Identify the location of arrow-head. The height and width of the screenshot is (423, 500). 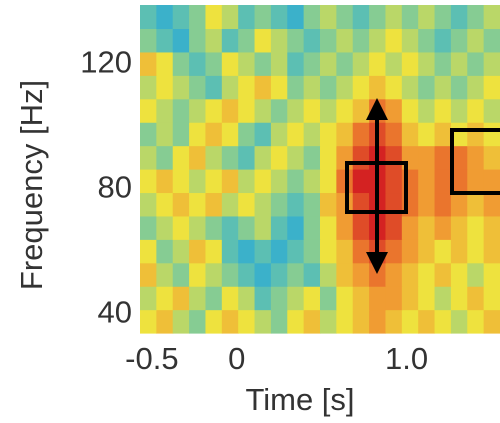
(377, 109).